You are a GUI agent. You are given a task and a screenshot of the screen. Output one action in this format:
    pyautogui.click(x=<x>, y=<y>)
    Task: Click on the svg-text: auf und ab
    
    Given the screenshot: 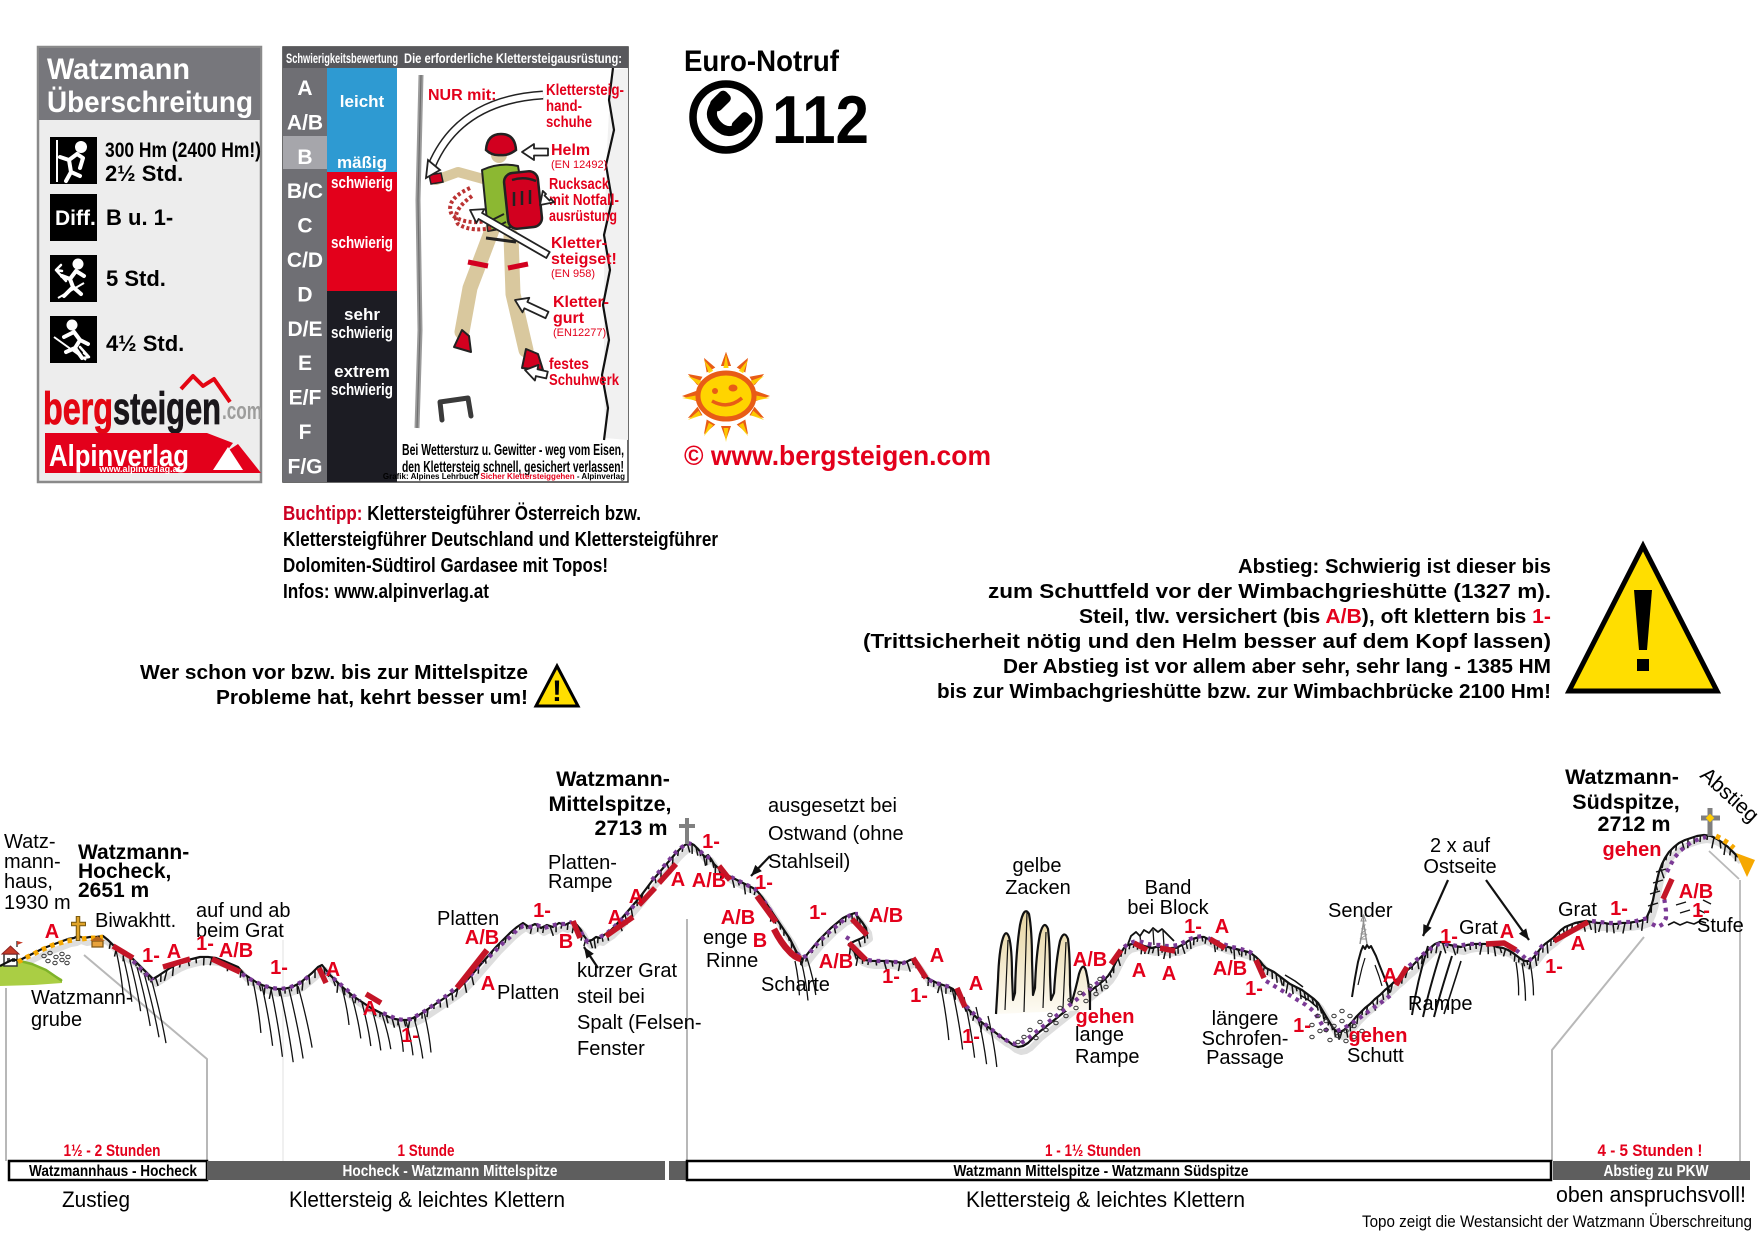 What is the action you would take?
    pyautogui.click(x=243, y=911)
    